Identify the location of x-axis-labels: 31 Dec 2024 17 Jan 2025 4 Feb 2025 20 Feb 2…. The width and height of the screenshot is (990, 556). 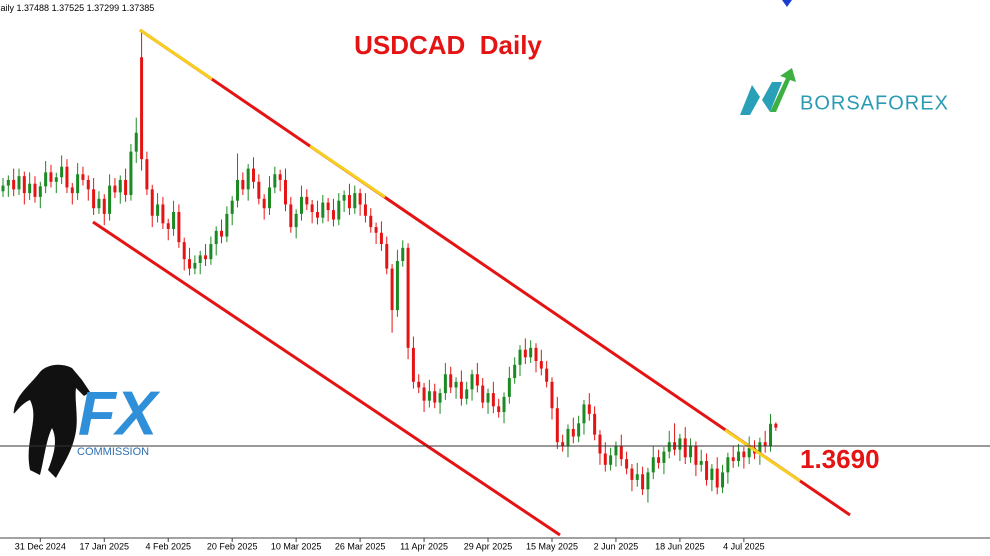
(390, 544).